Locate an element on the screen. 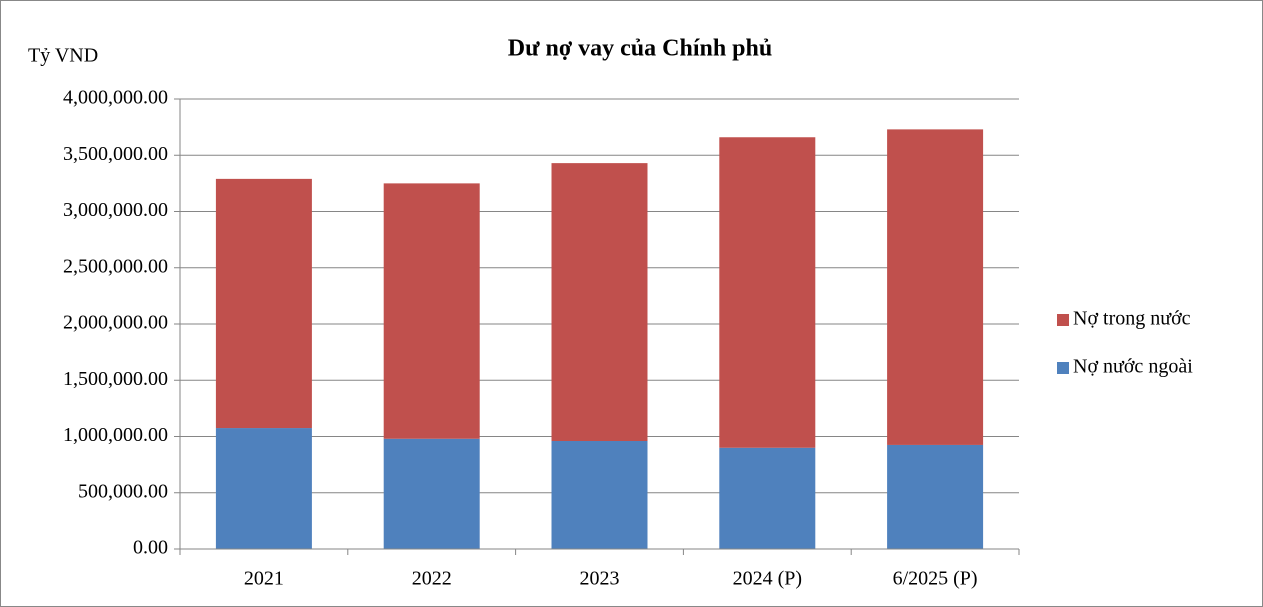 The height and width of the screenshot is (607, 1263). y-tick-label: 500,000.00 is located at coordinates (123, 491).